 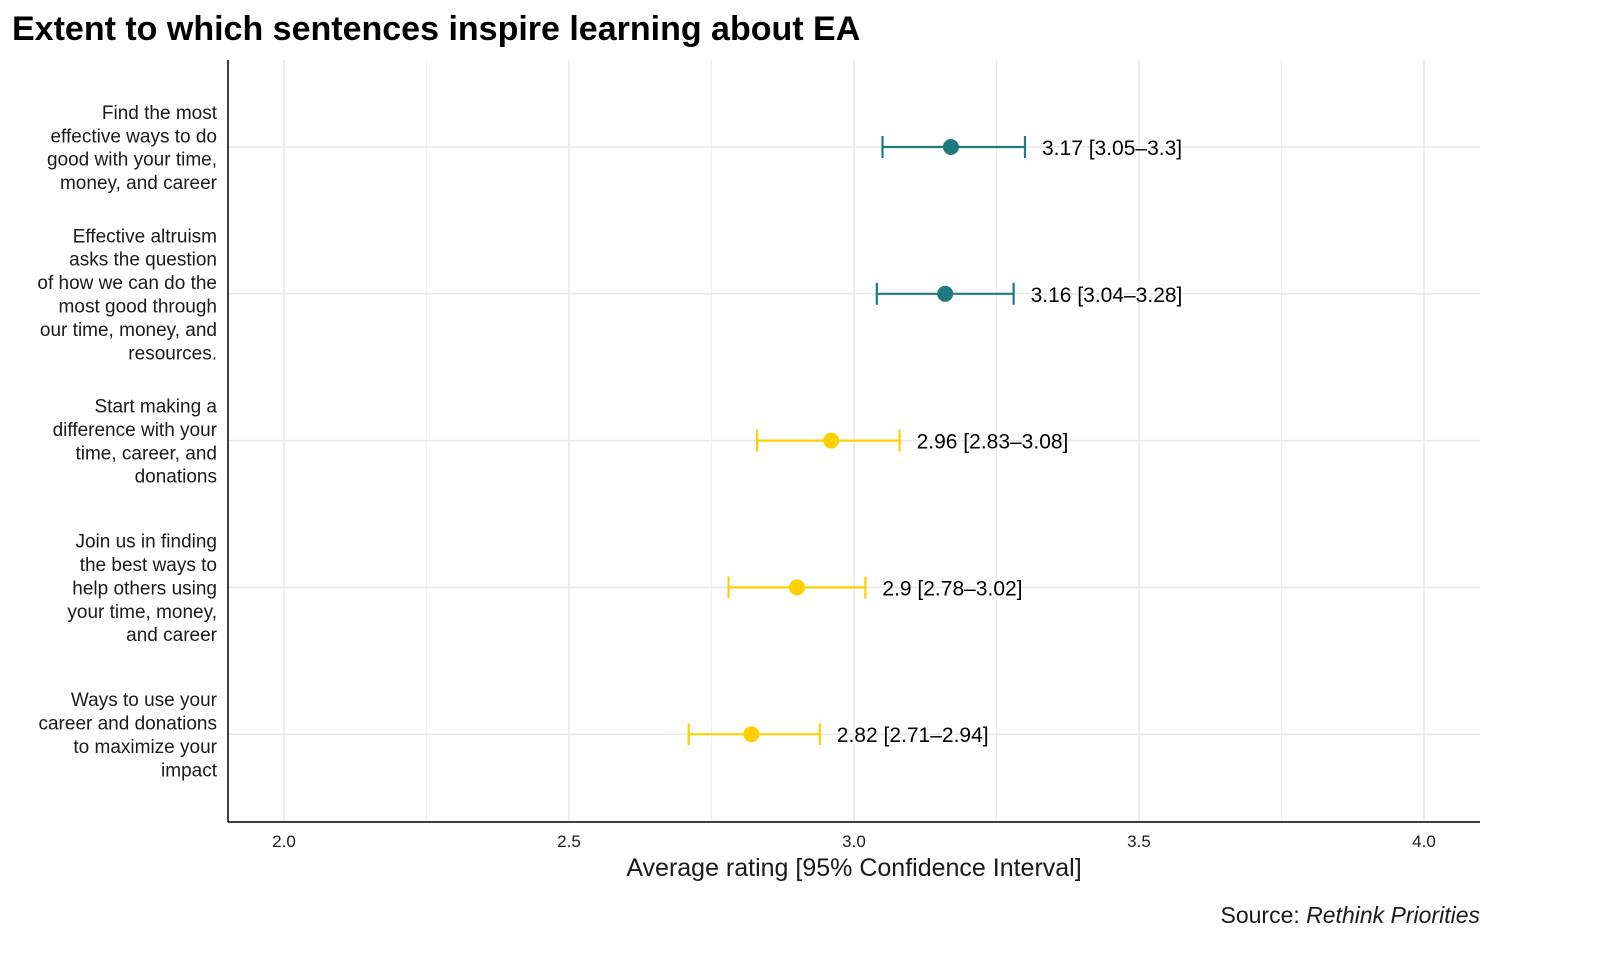 I want to click on source-name: Rethink Priorities, so click(x=1393, y=915).